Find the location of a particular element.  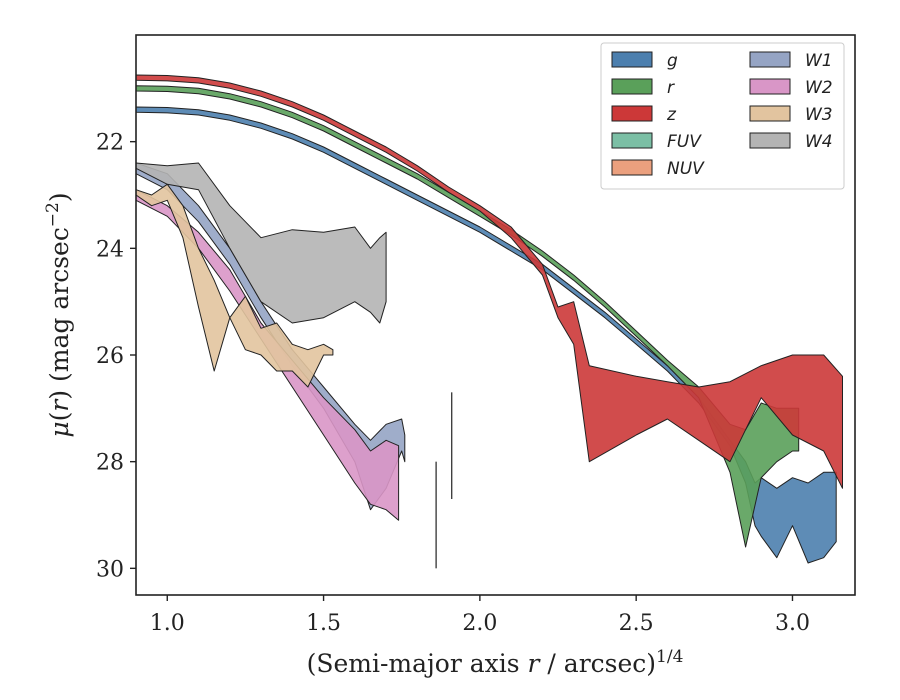

y-axis-ticks: 22 24 26 28 30 is located at coordinates (116, 356).